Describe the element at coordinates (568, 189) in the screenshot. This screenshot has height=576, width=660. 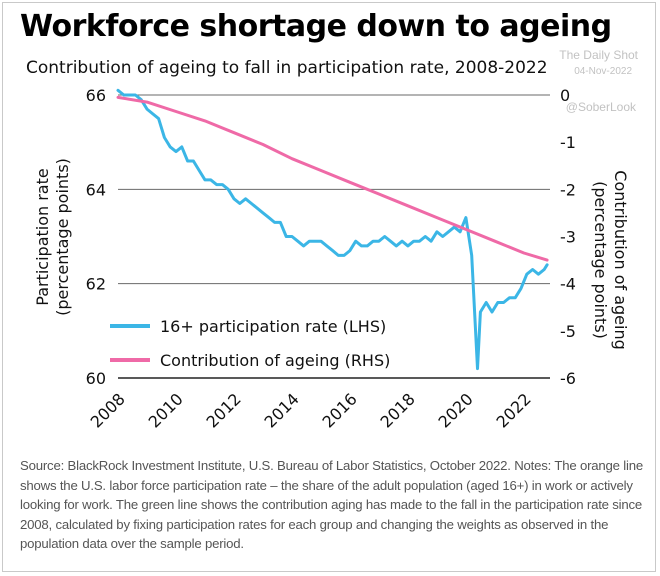
I see `y-right-tick-label: -2` at that location.